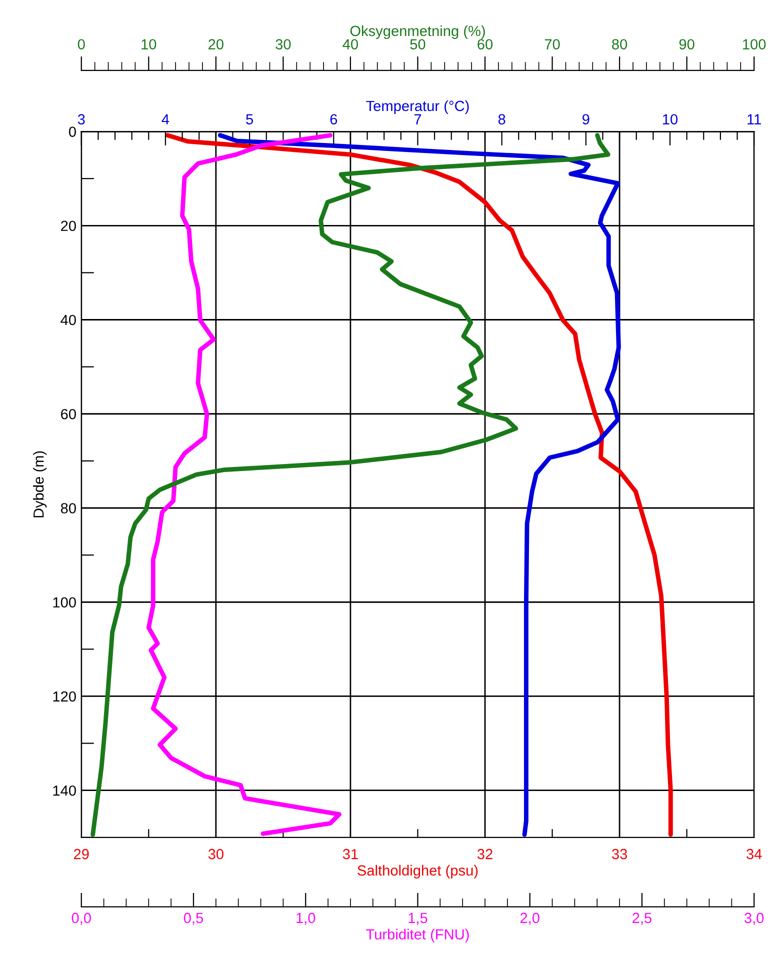 Image resolution: width=775 pixels, height=967 pixels. I want to click on x2-tick-label: 3, so click(81, 119).